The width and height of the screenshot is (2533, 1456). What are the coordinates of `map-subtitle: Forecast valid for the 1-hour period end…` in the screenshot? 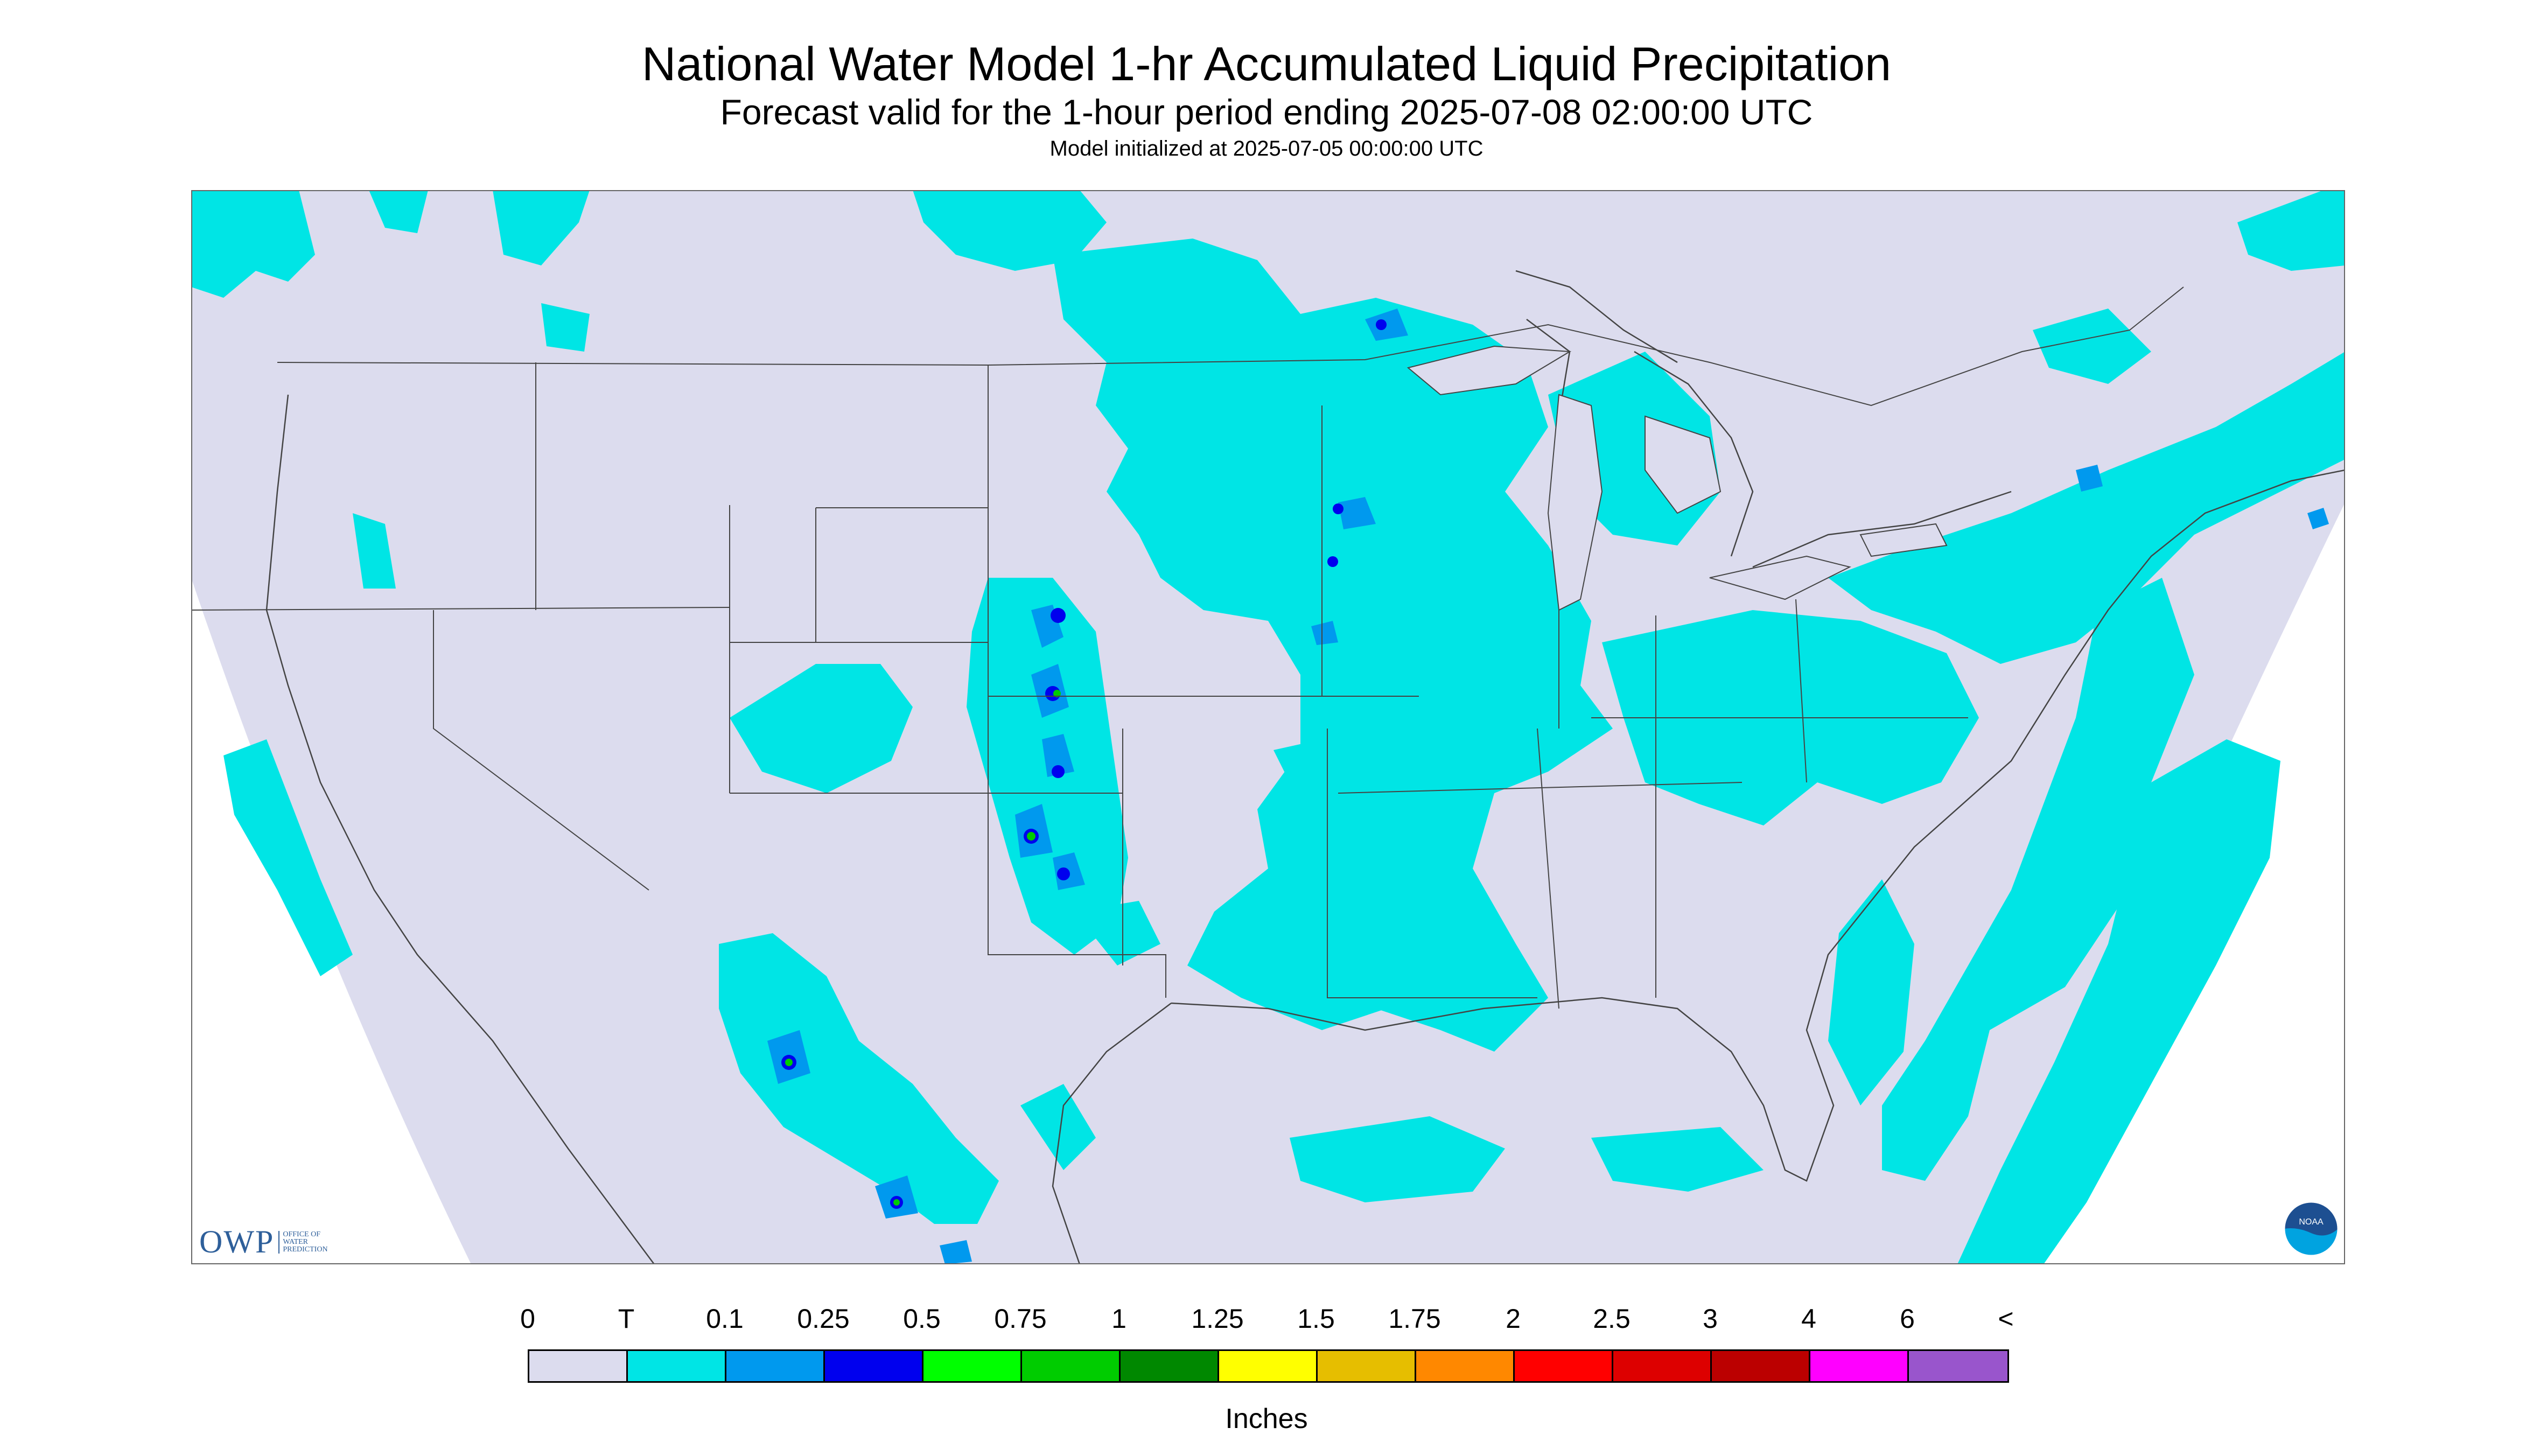 It's located at (1266, 112).